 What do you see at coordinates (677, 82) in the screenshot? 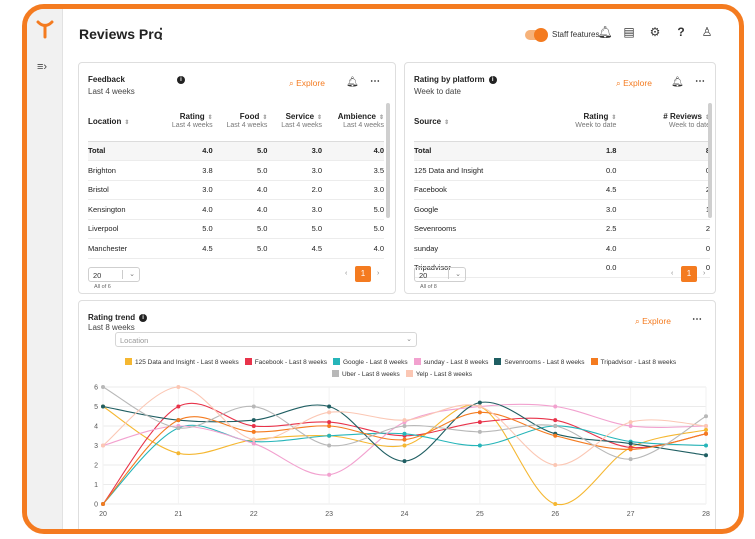
I see `platform-alert-bell-icon: 🔔︎` at bounding box center [677, 82].